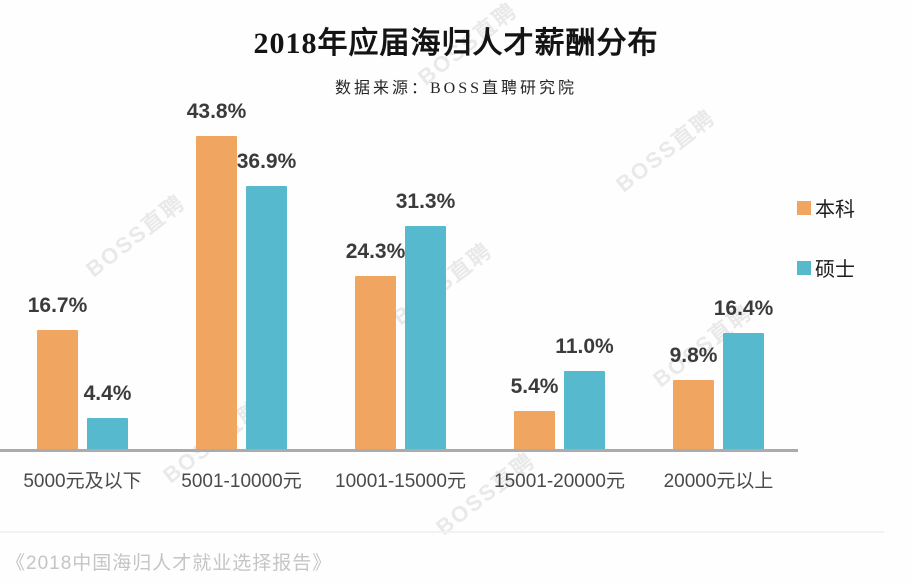  What do you see at coordinates (743, 225) in the screenshot?
I see `bar-column-master: 16.4%` at bounding box center [743, 225].